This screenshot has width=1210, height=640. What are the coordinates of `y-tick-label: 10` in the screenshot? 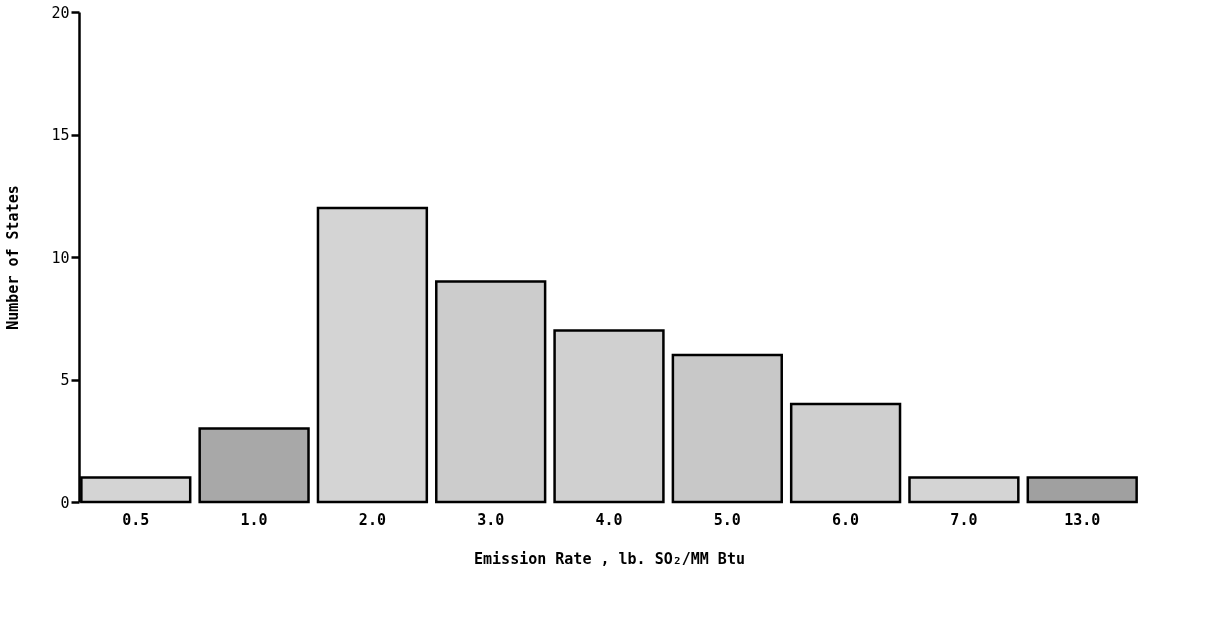 It's located at (60, 257).